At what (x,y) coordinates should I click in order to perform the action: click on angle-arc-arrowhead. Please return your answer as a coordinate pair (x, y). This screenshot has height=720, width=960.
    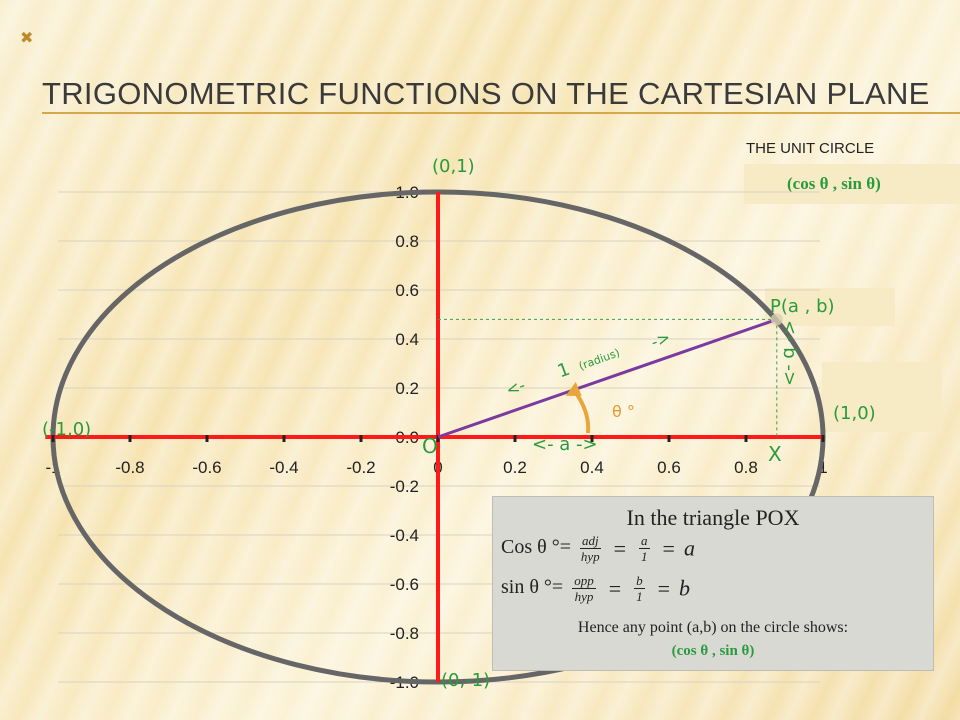
    Looking at the image, I should click on (573, 388).